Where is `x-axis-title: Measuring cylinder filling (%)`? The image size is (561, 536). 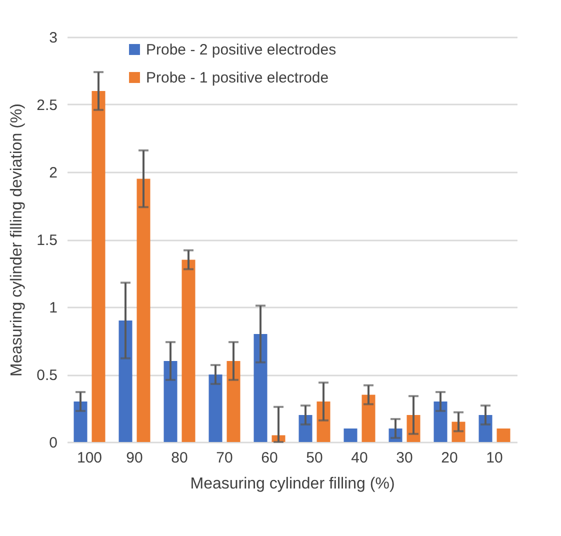 x-axis-title: Measuring cylinder filling (%) is located at coordinates (292, 484).